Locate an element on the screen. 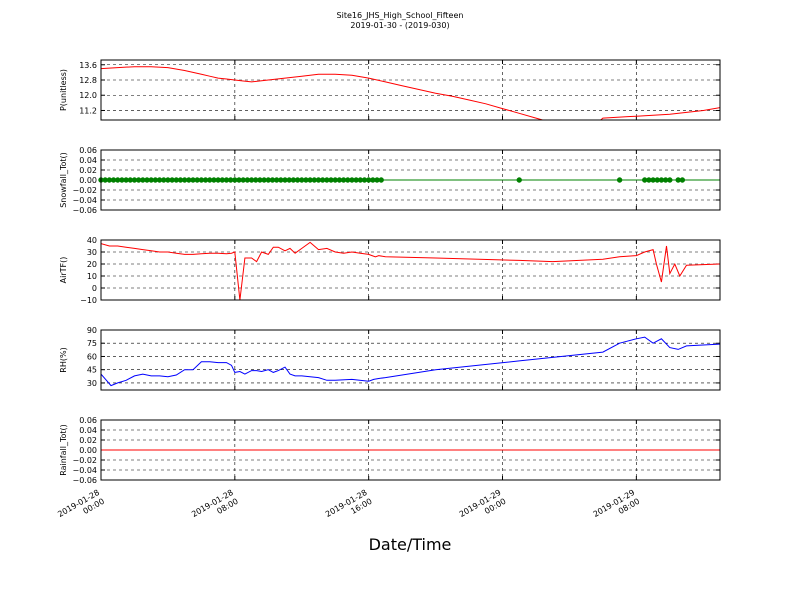  y-tick-label: 11.2 is located at coordinates (88, 110).